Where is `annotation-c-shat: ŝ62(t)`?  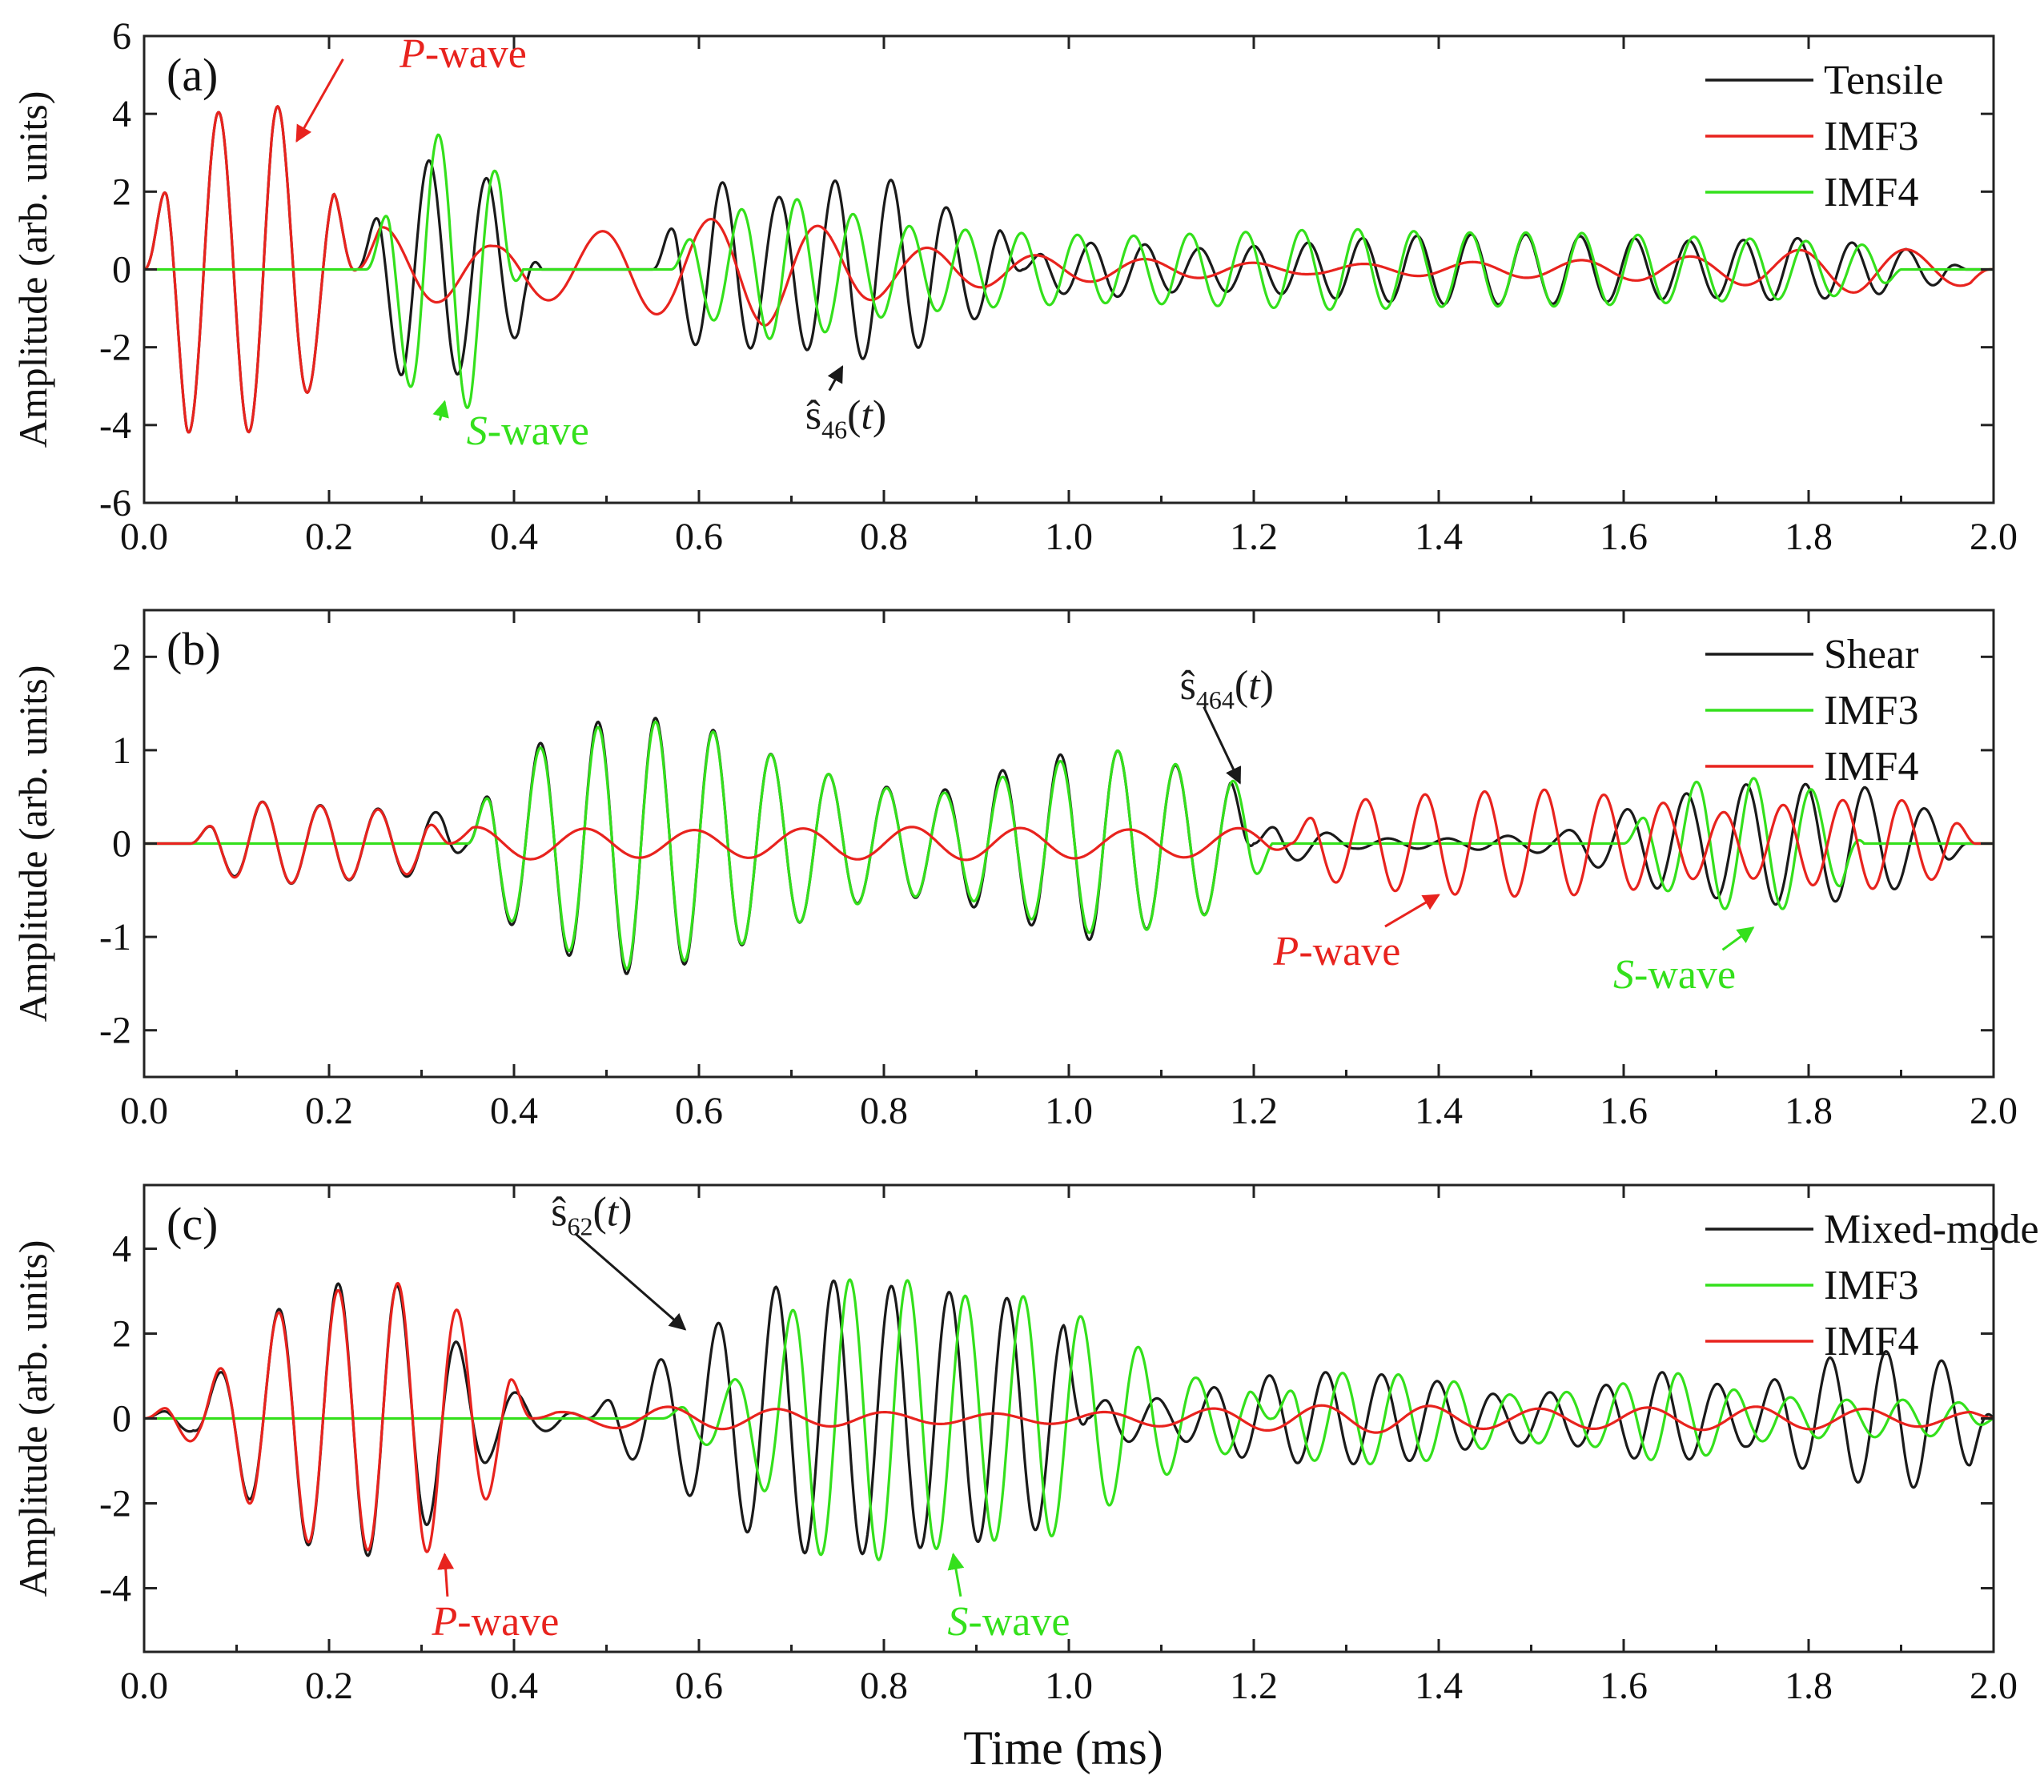
annotation-c-shat: ŝ62(t) is located at coordinates (619, 1260).